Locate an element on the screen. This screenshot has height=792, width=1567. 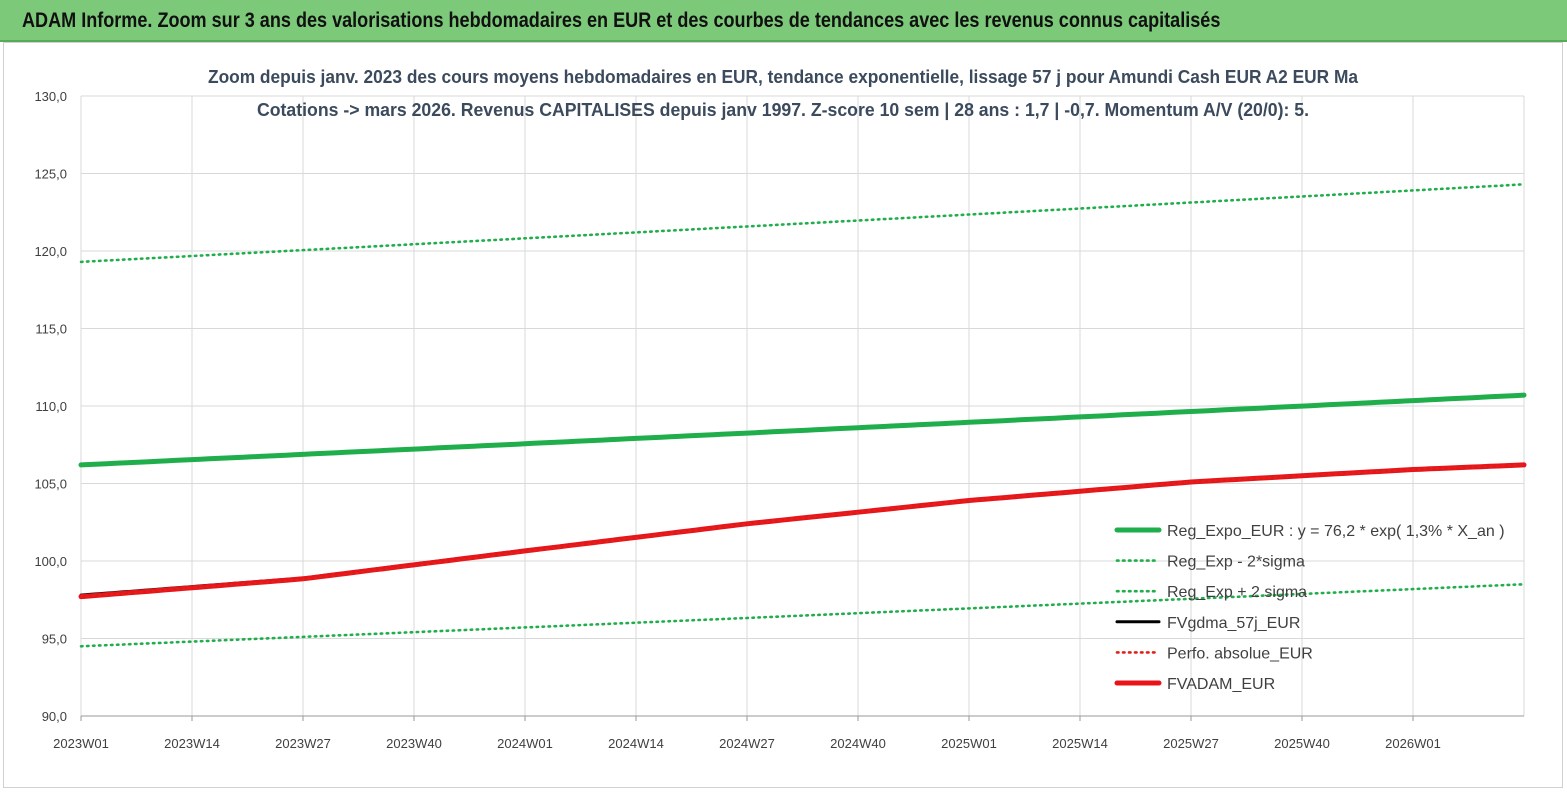
x-tick-label: 2023W40 is located at coordinates (414, 743).